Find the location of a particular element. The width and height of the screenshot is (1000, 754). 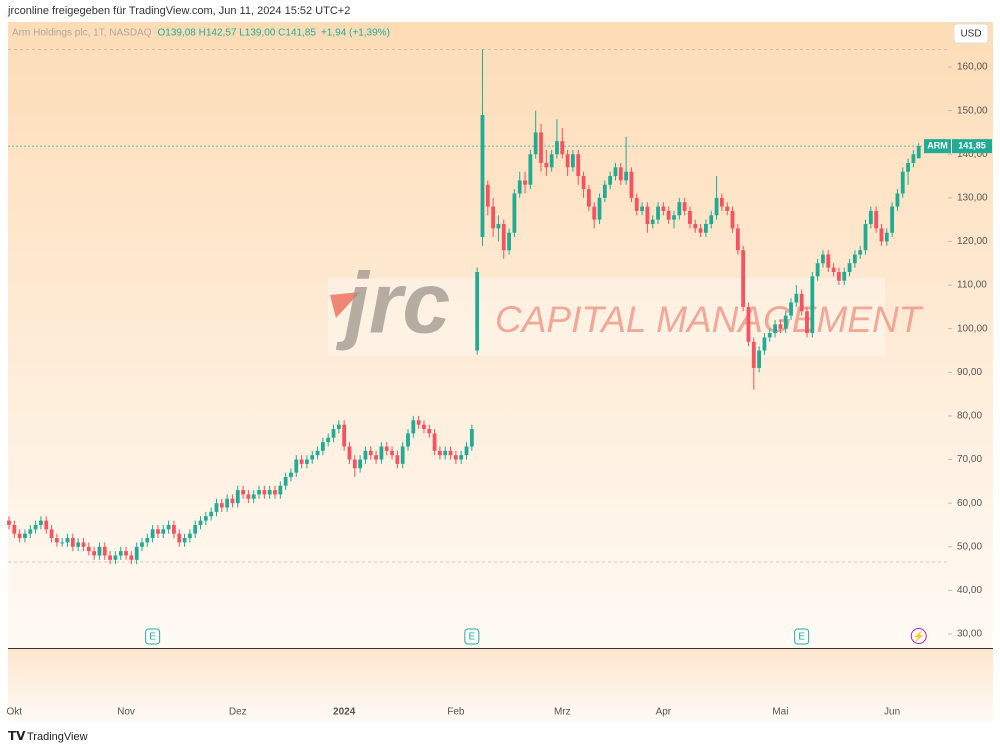

currency-button-box is located at coordinates (971, 33).